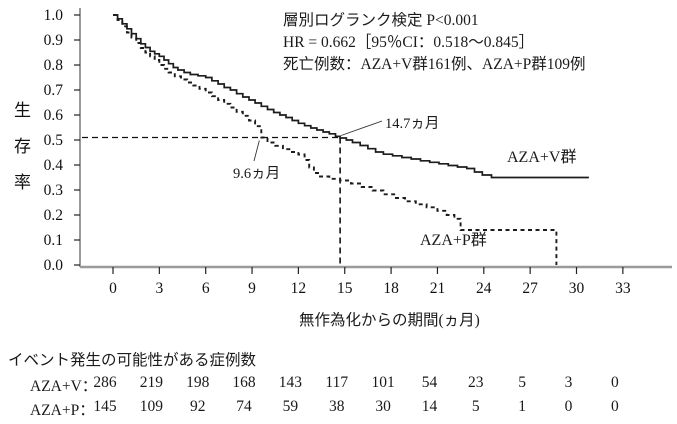 This screenshot has height=424, width=677. What do you see at coordinates (542, 157) in the screenshot?
I see `curve-label-aza-v: AZA+V群` at bounding box center [542, 157].